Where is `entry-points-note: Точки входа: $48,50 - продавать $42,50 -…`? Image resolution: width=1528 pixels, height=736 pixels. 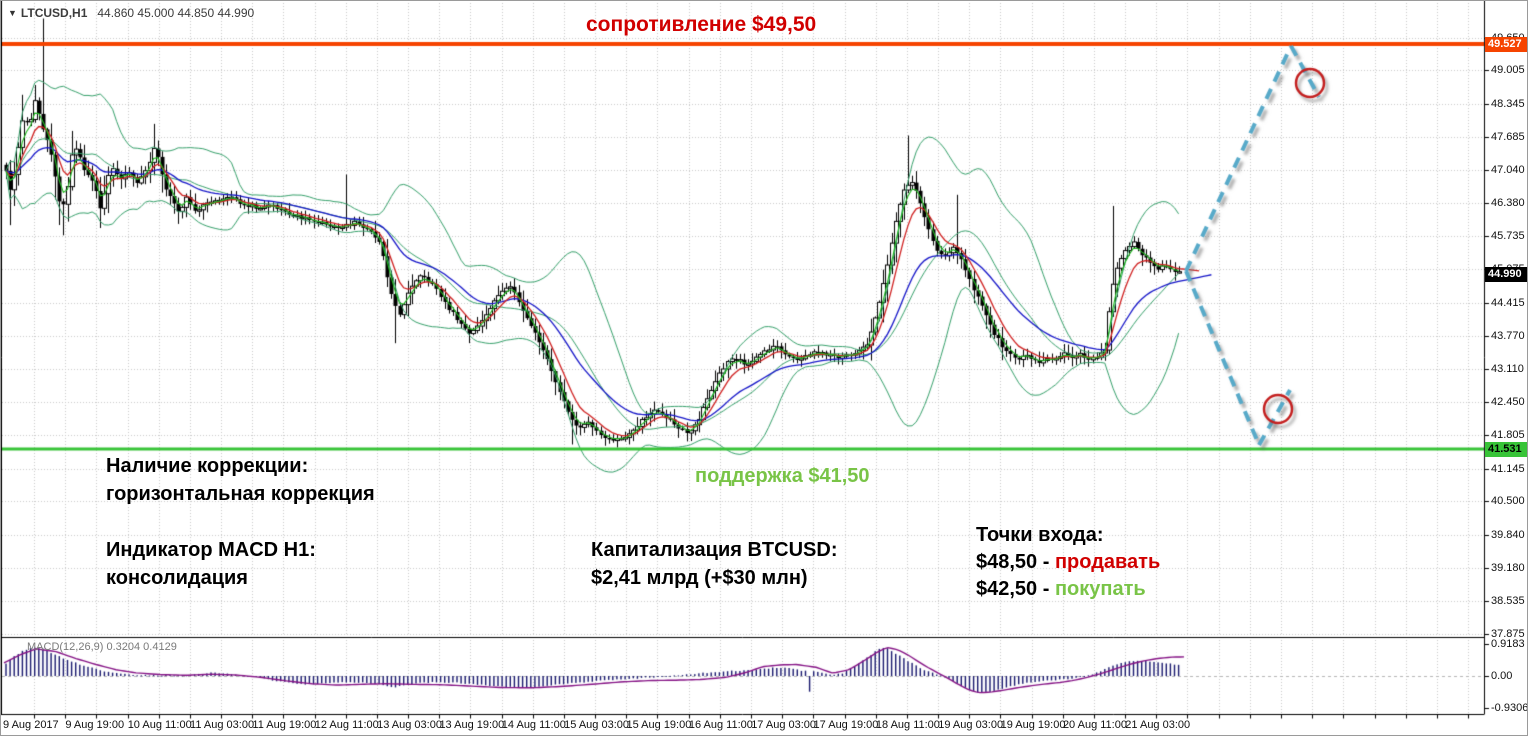
entry-points-note: Точки входа: $48,50 - продавать $42,50 -… is located at coordinates (1068, 562).